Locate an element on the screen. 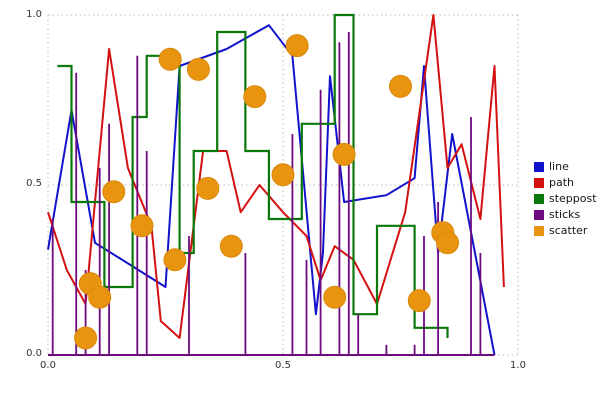  y-tick-label-0: 0.0 is located at coordinates (34, 353).